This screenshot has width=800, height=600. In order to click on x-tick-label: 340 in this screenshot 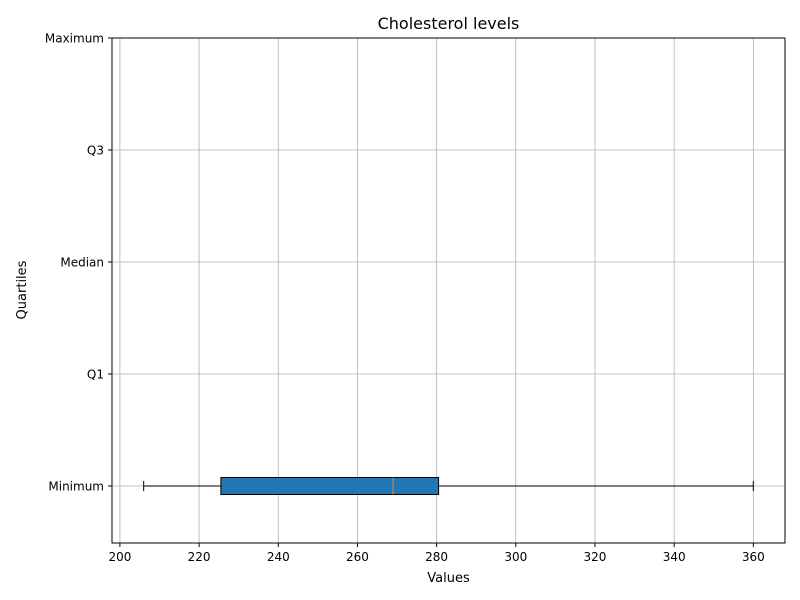, I will do `click(674, 557)`.